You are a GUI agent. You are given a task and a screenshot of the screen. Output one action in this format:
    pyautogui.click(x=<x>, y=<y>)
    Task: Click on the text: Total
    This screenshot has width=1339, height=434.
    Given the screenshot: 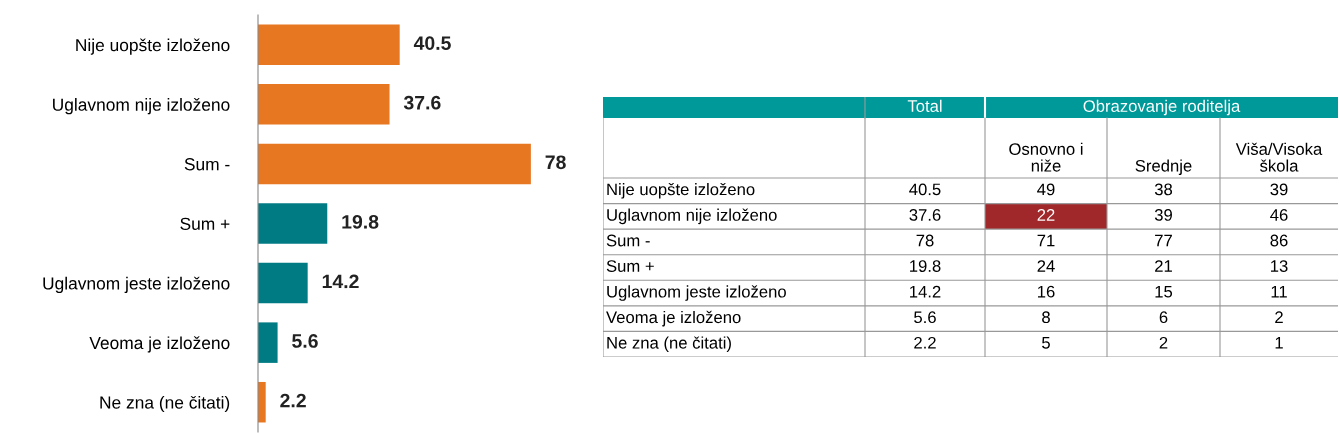 What is the action you would take?
    pyautogui.click(x=924, y=105)
    